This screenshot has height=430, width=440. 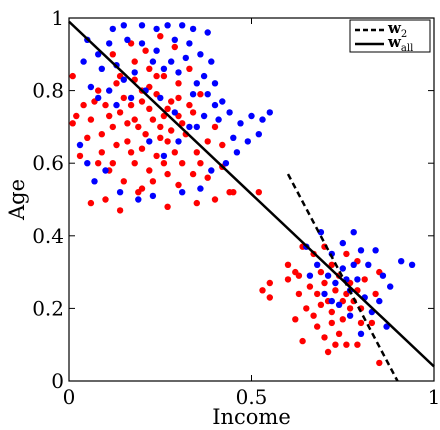 What do you see at coordinates (251, 417) in the screenshot?
I see `x-axis-label: Income` at bounding box center [251, 417].